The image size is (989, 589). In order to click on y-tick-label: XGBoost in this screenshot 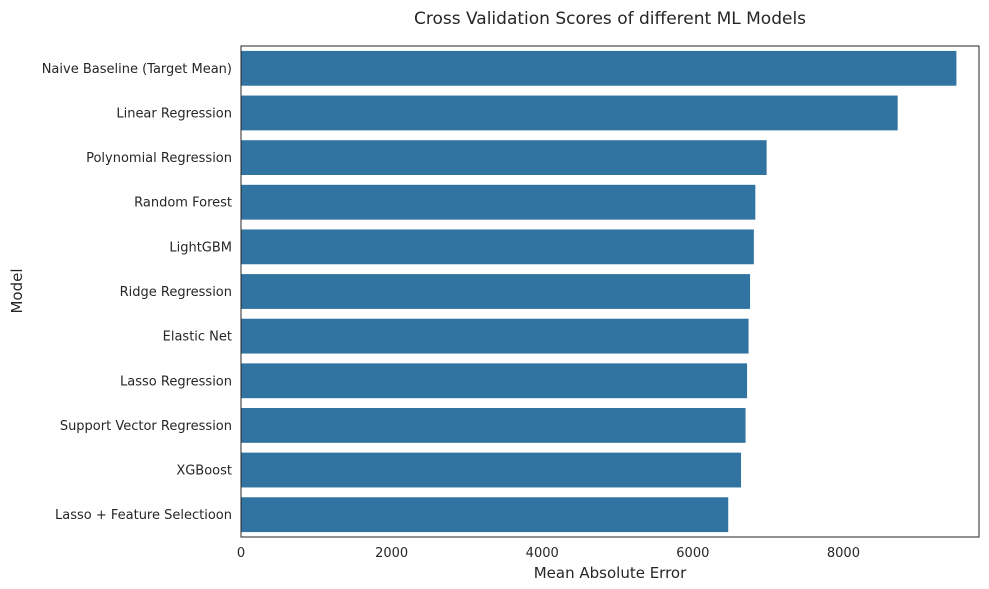, I will do `click(204, 471)`.